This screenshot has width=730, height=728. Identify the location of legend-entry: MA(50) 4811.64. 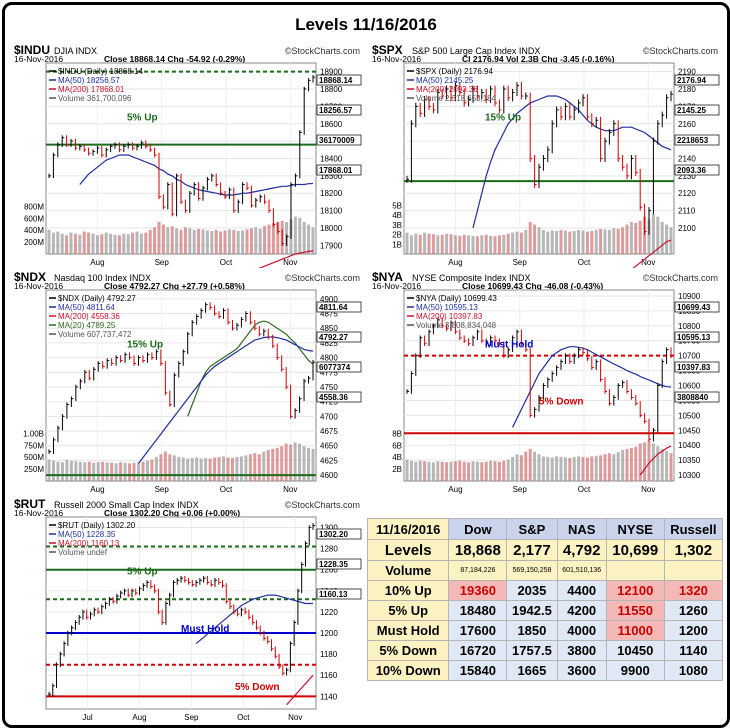
(86, 307).